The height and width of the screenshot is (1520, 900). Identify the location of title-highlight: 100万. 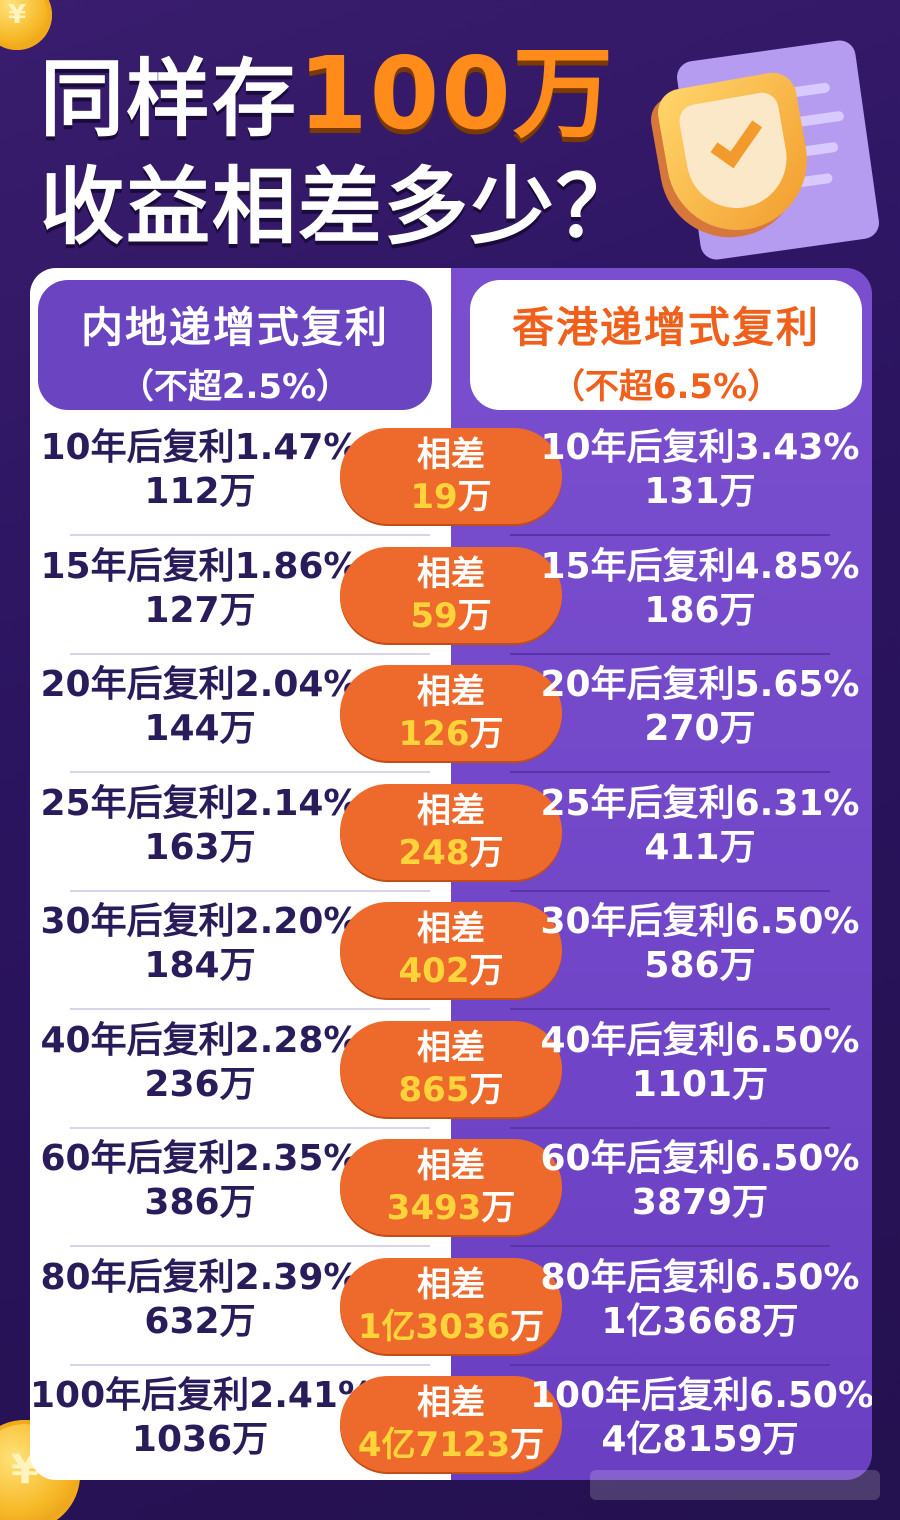
(456, 93).